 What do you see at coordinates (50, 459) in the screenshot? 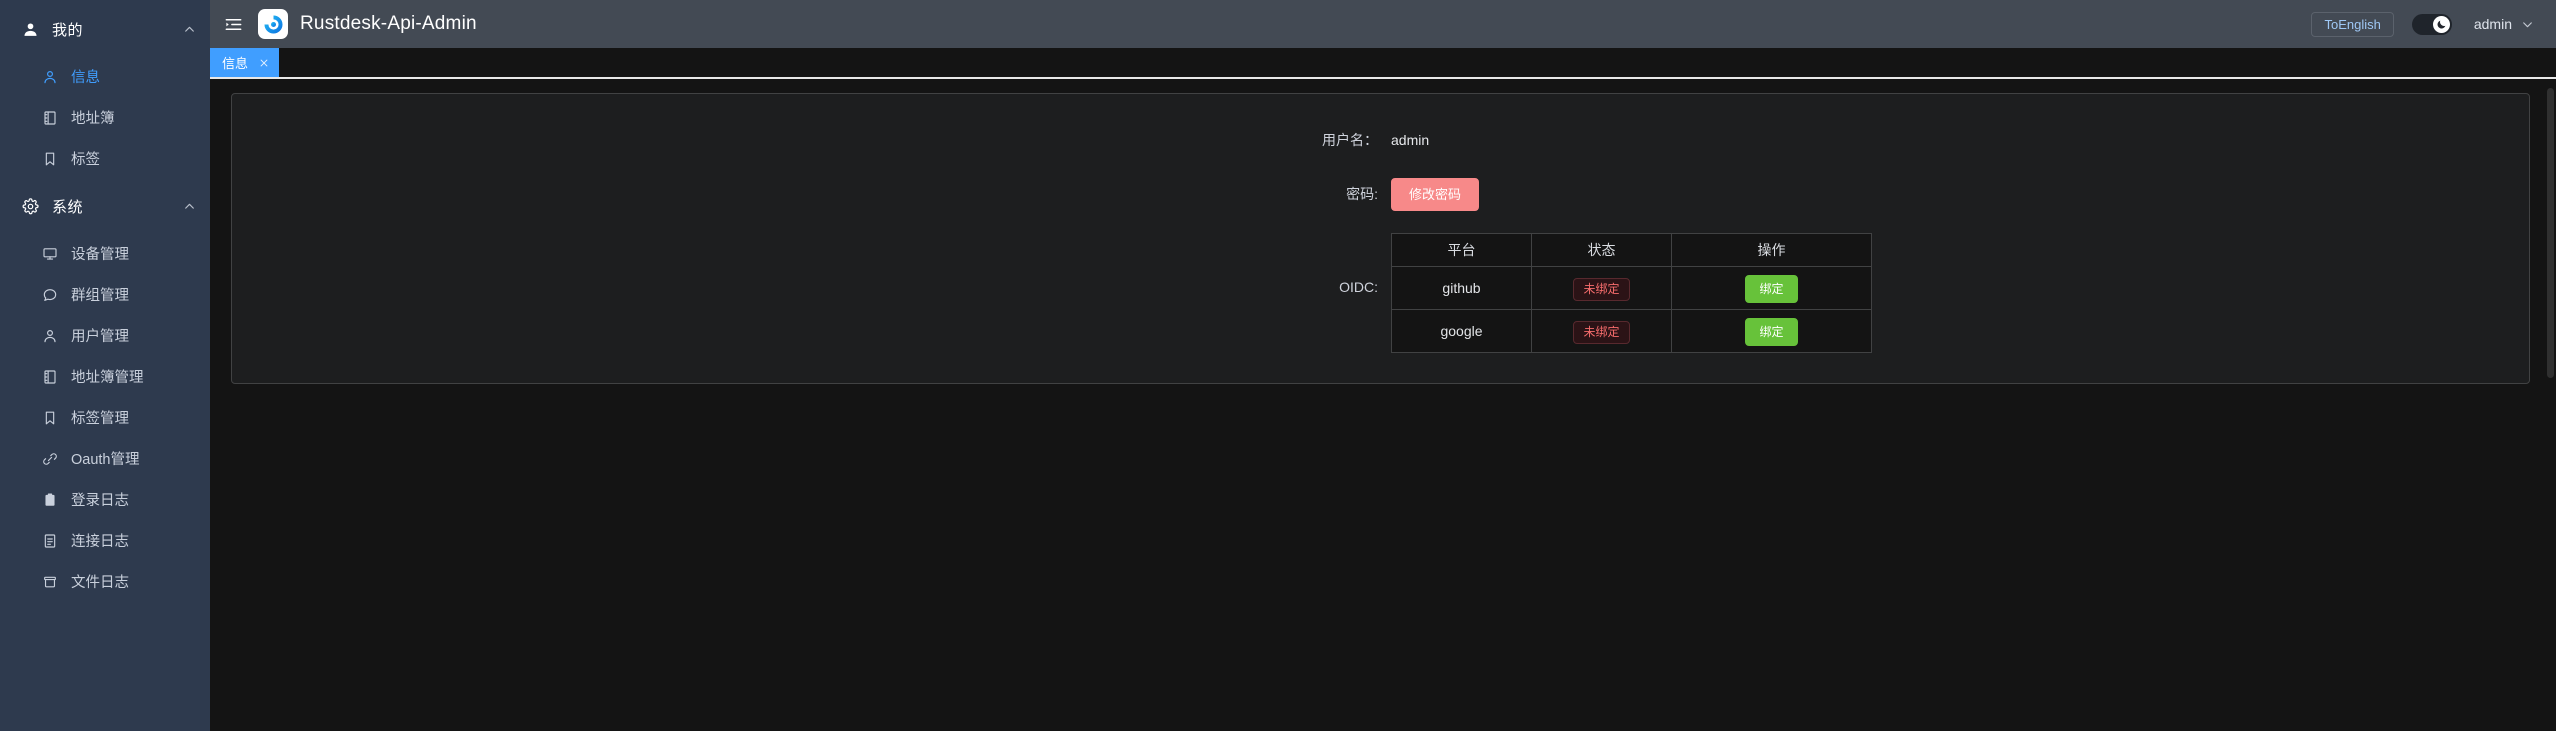
I see `link-icon` at bounding box center [50, 459].